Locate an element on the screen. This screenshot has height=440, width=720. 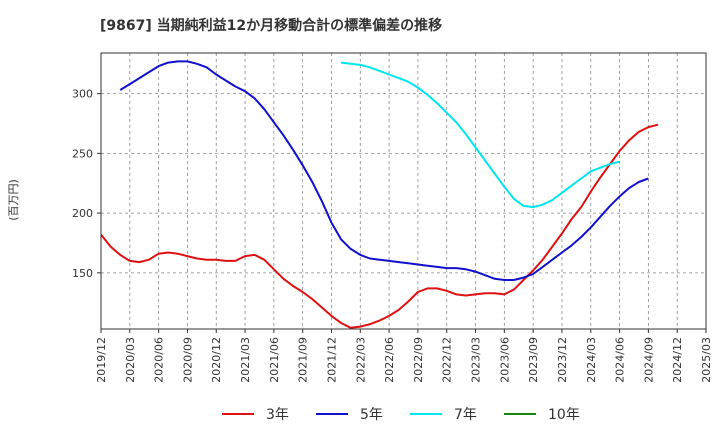
legend-label: 3年 is located at coordinates (277, 415).